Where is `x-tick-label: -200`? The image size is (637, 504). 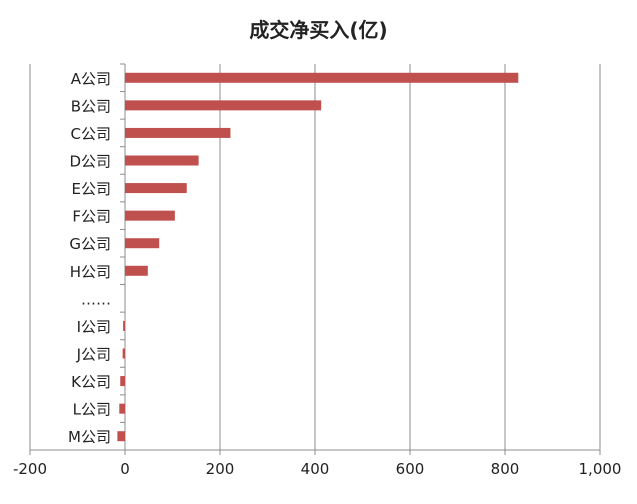
x-tick-label: -200 is located at coordinates (30, 469).